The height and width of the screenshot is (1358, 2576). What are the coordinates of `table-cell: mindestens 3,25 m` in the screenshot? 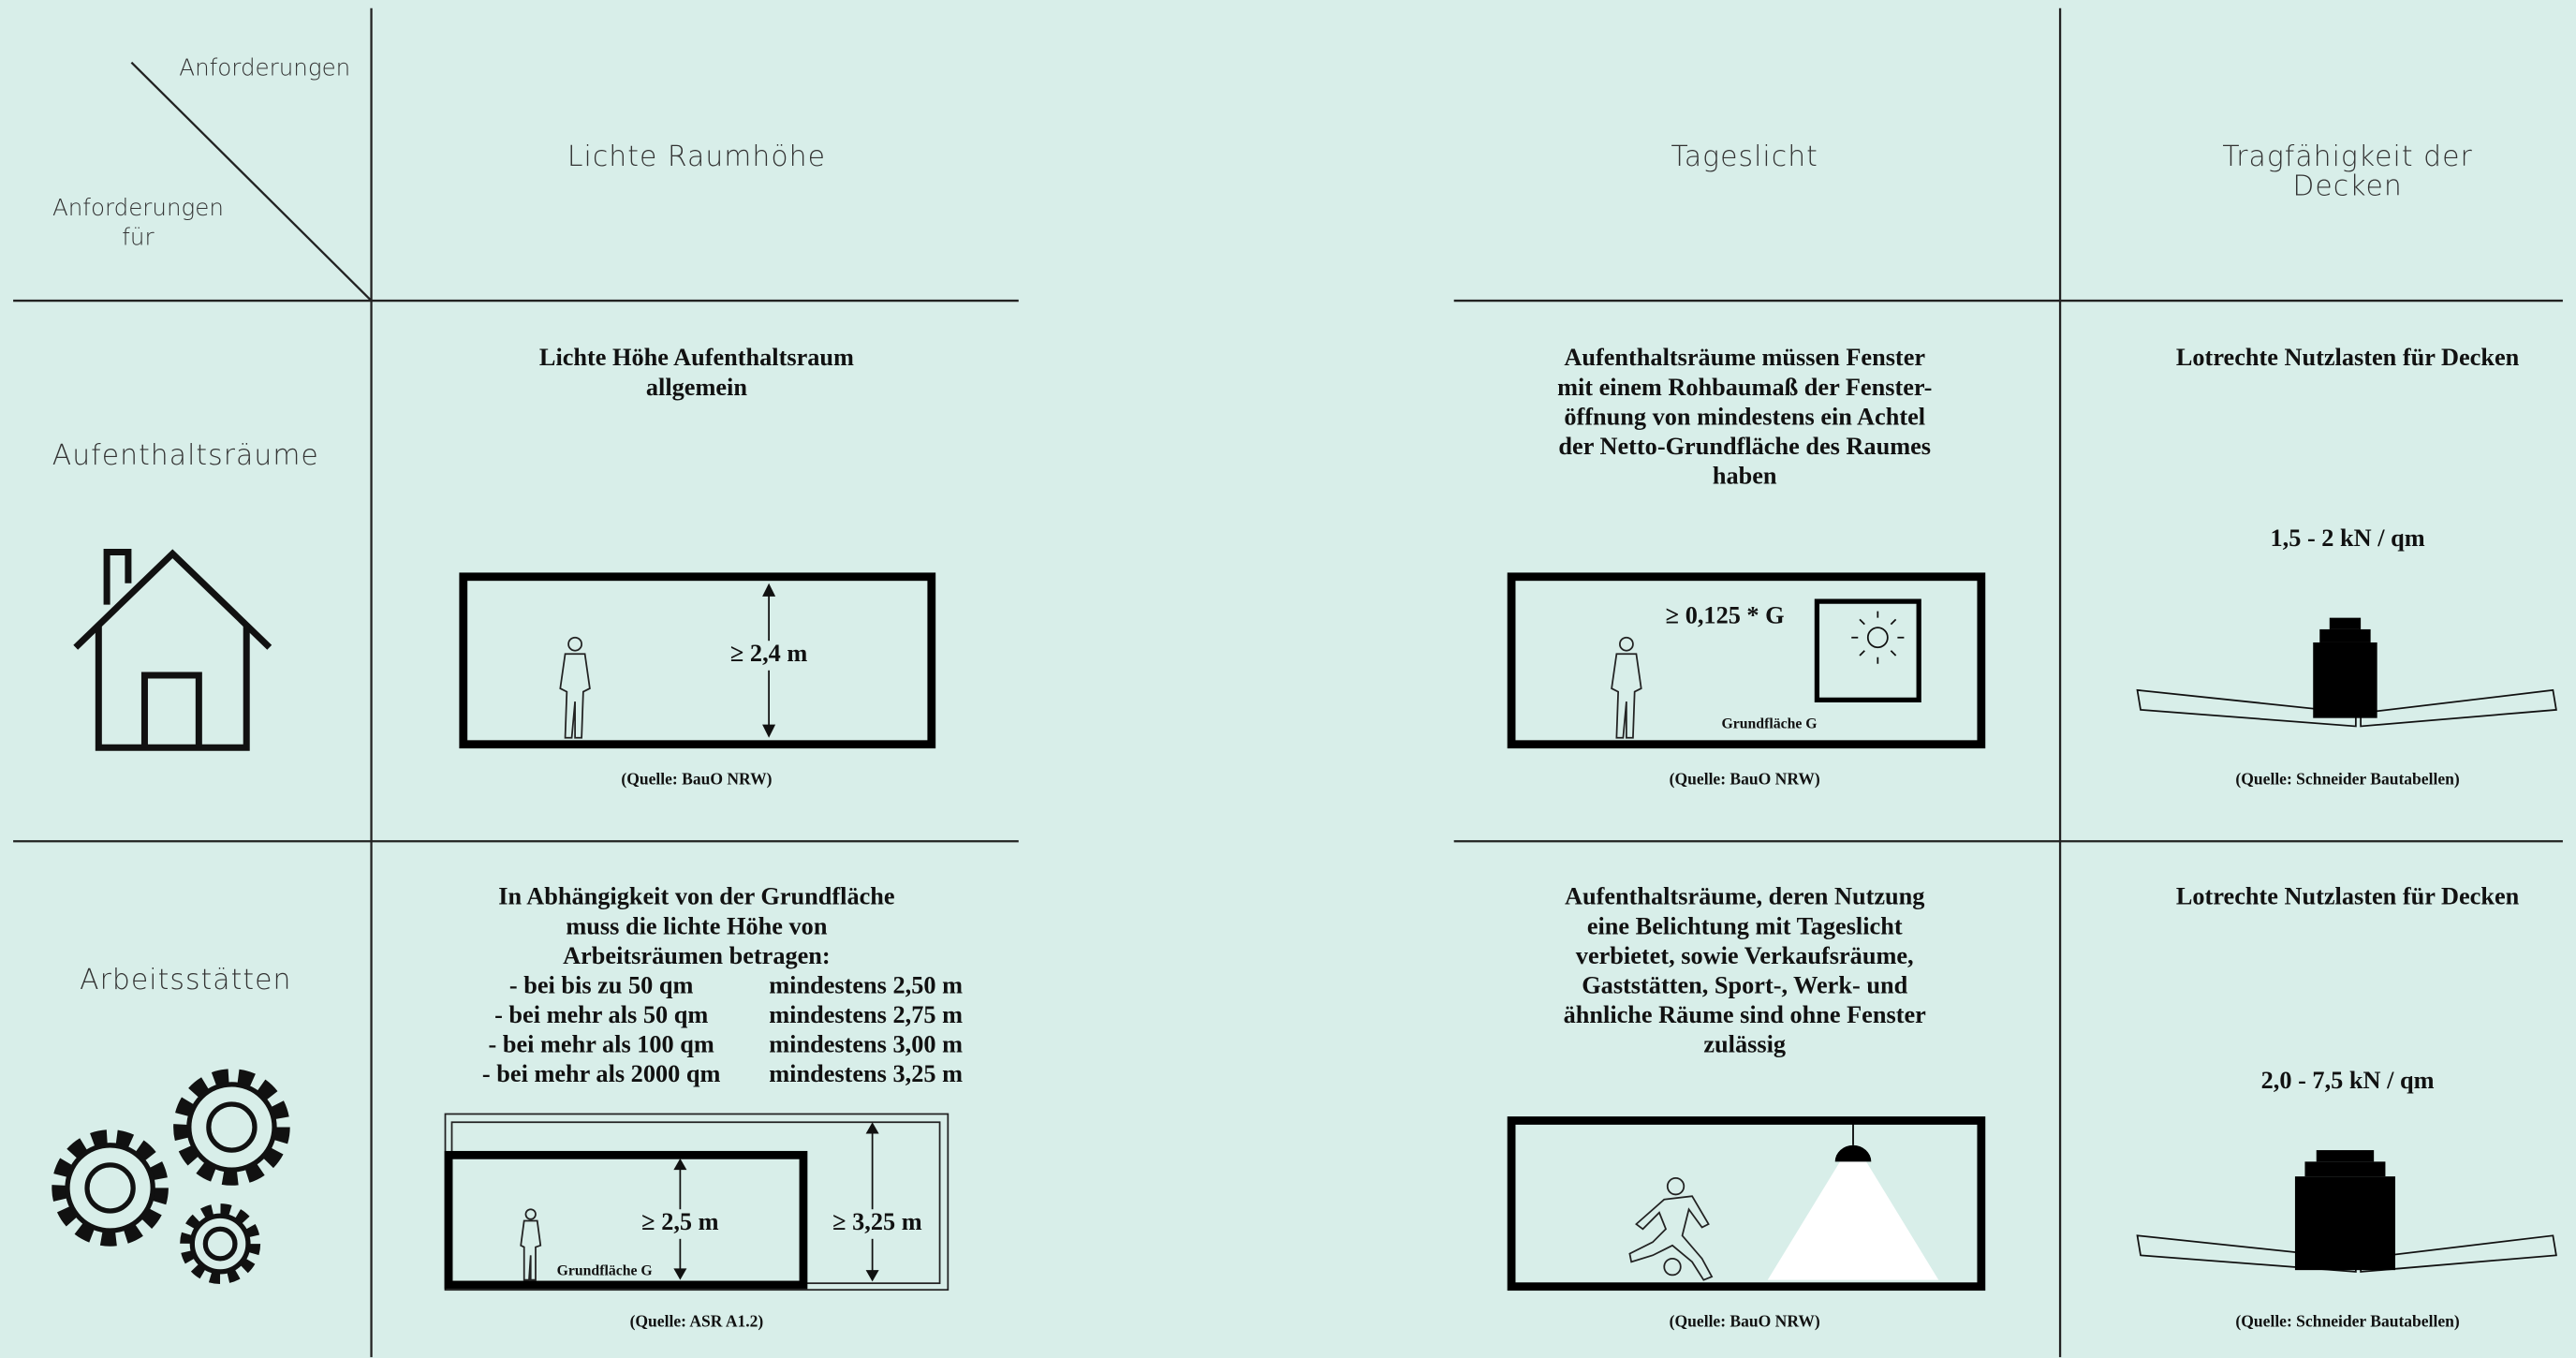 It's located at (866, 1073).